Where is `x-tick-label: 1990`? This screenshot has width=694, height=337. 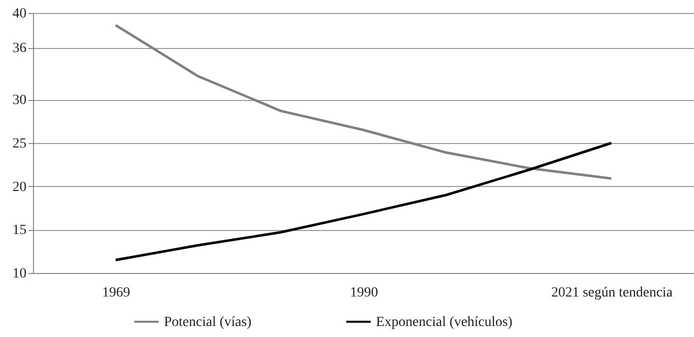 x-tick-label: 1990 is located at coordinates (364, 293).